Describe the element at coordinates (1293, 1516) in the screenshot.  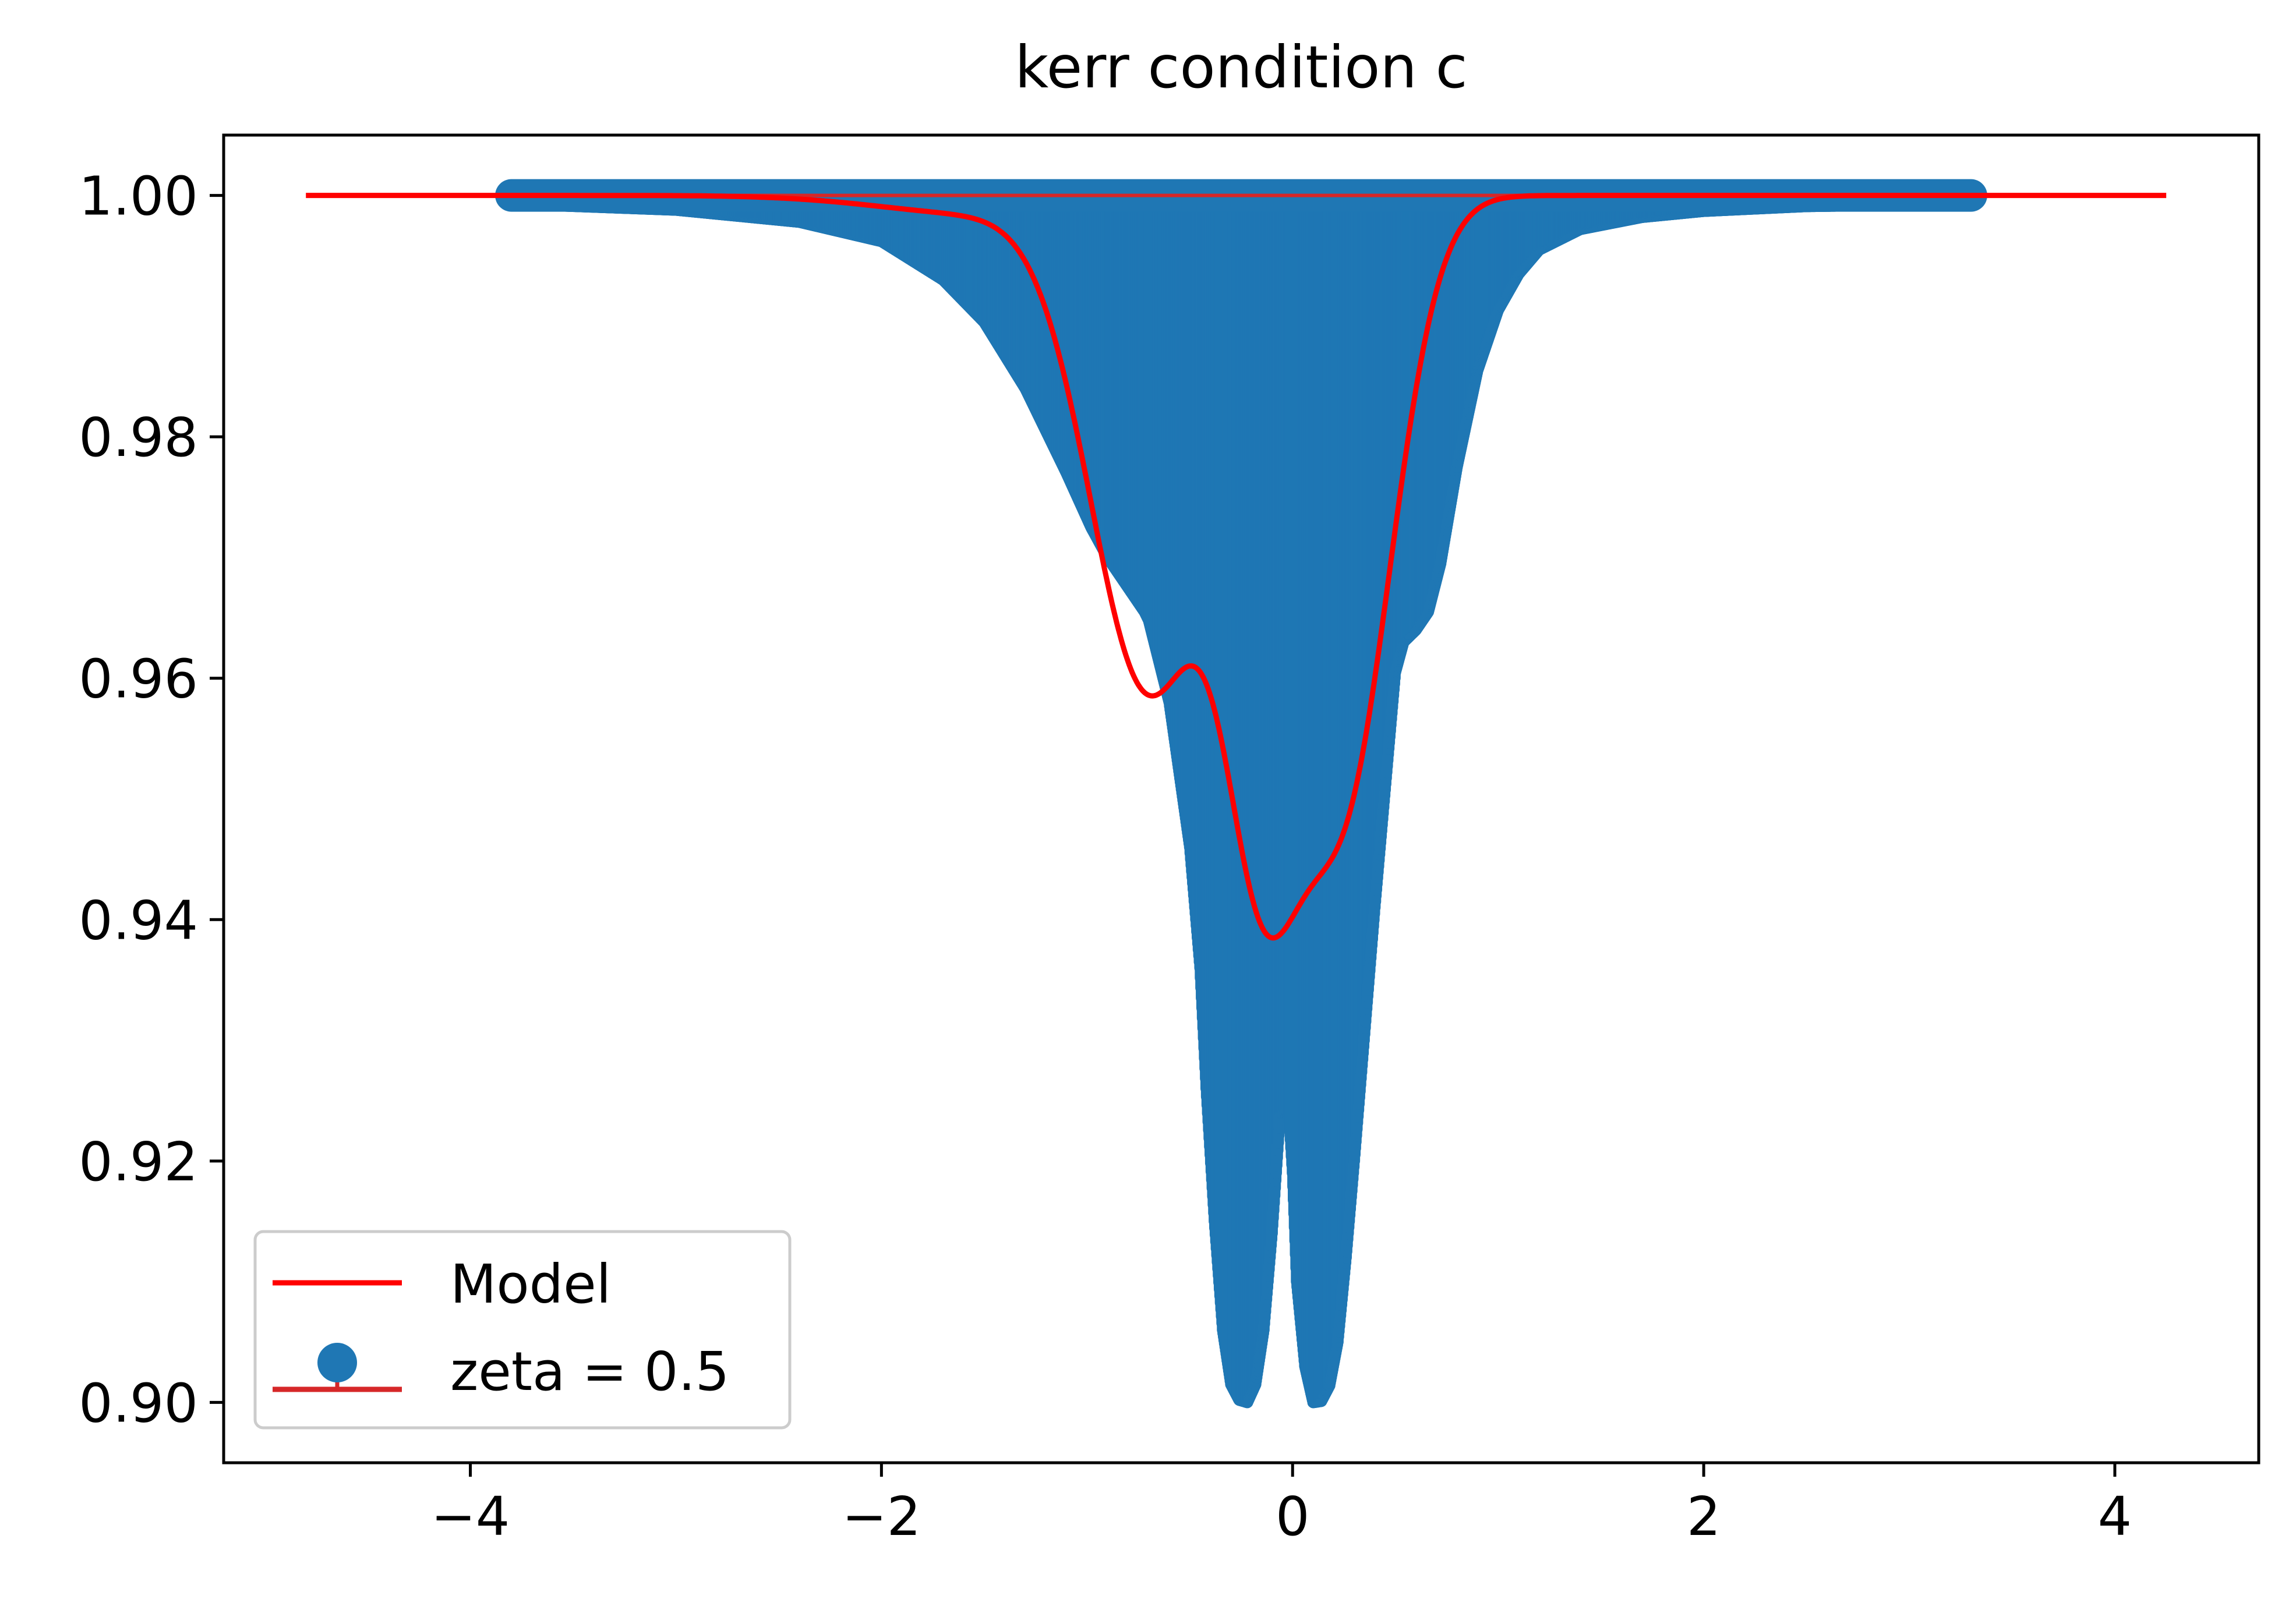
I see `x-tick-label: 0` at that location.